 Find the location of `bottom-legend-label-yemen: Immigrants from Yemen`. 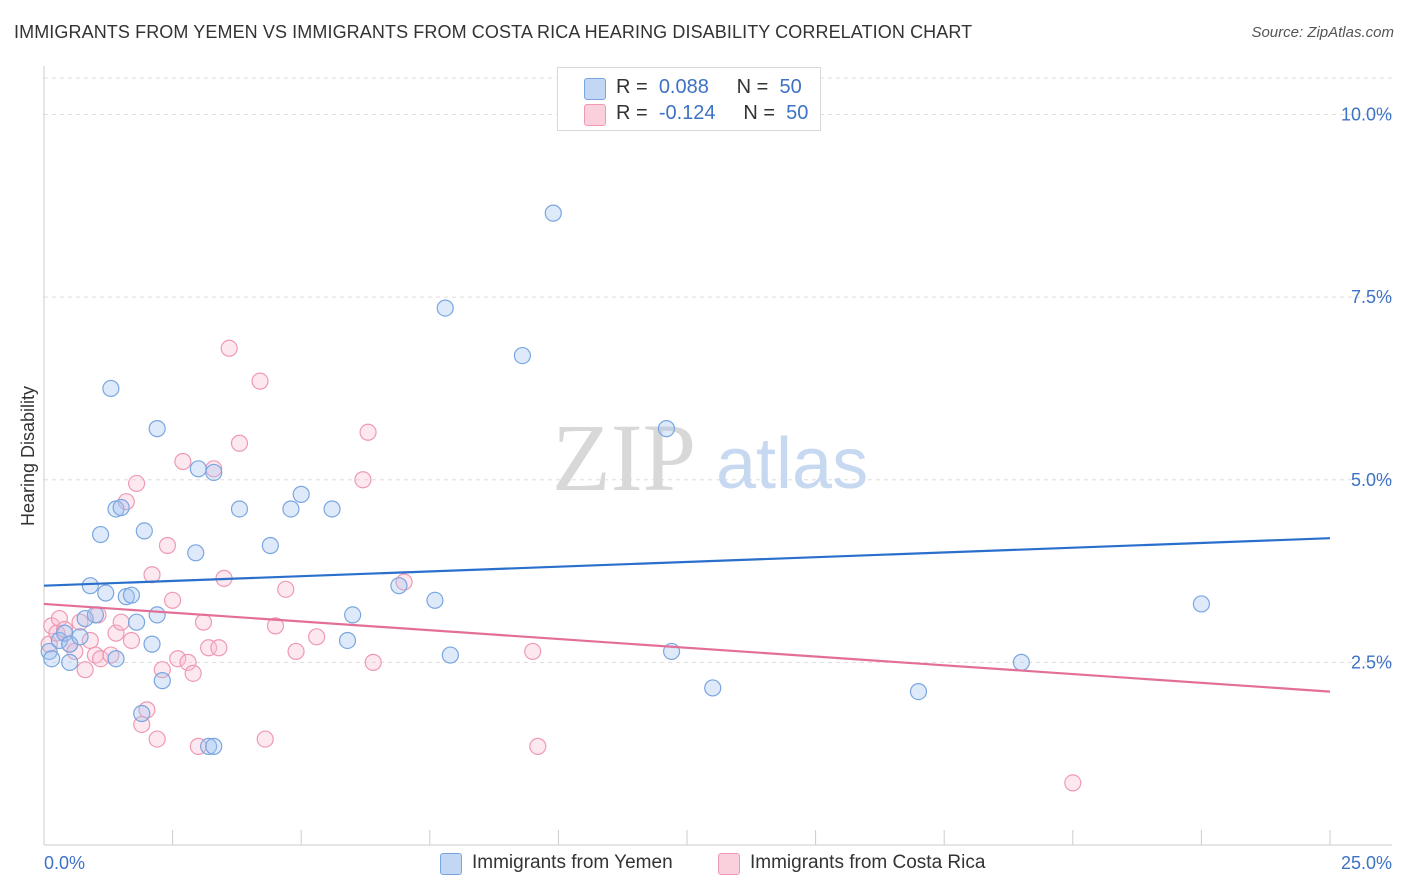

bottom-legend-label-yemen: Immigrants from Yemen is located at coordinates (572, 862).